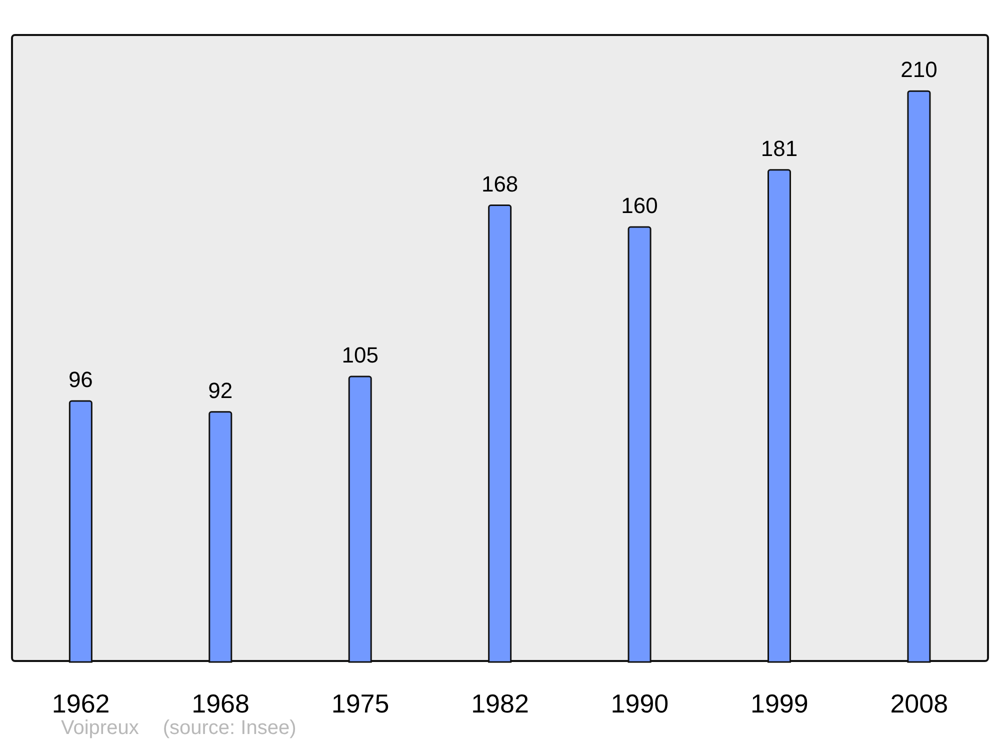 The width and height of the screenshot is (1000, 747). I want to click on x-tick-label: 1968, so click(221, 703).